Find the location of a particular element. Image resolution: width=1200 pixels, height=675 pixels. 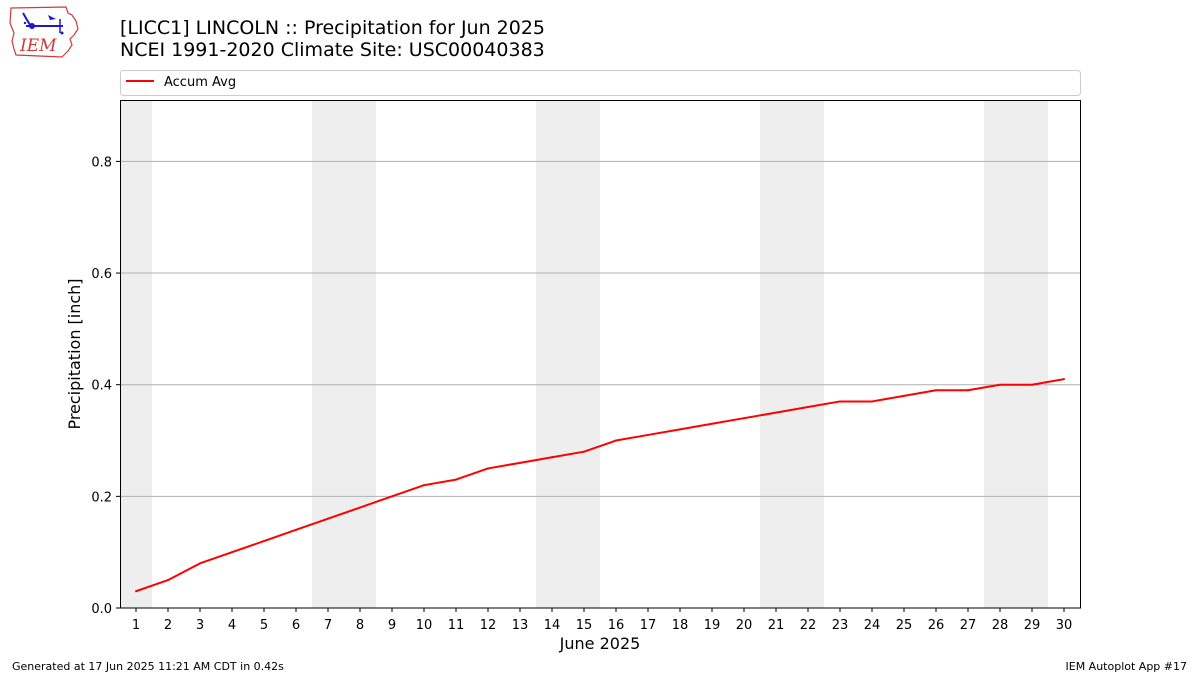

x-tick-label: 21 is located at coordinates (776, 625).